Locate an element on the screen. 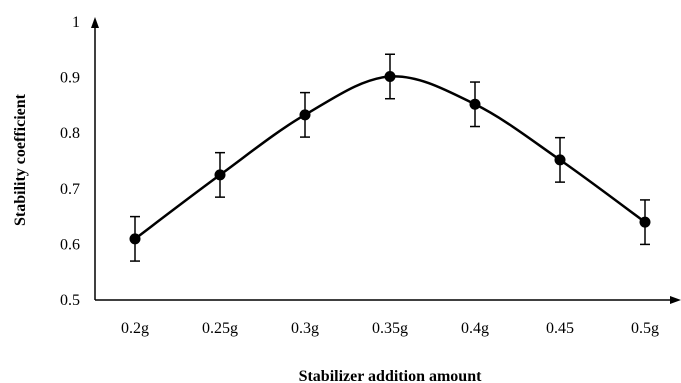  x-tick-label: 0.3g is located at coordinates (305, 328).